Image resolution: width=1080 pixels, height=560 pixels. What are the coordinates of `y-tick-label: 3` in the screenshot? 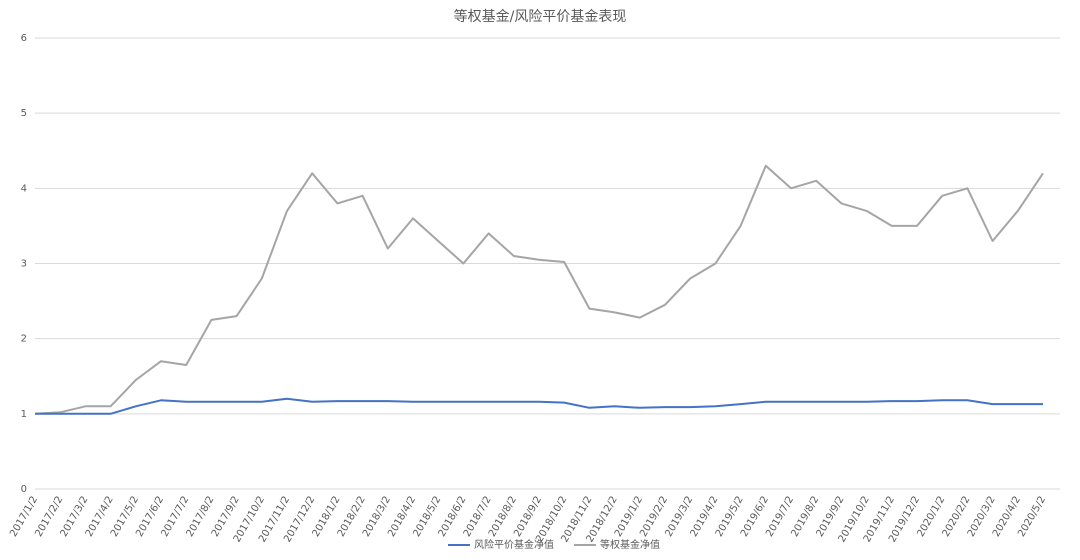 It's located at (24, 264).